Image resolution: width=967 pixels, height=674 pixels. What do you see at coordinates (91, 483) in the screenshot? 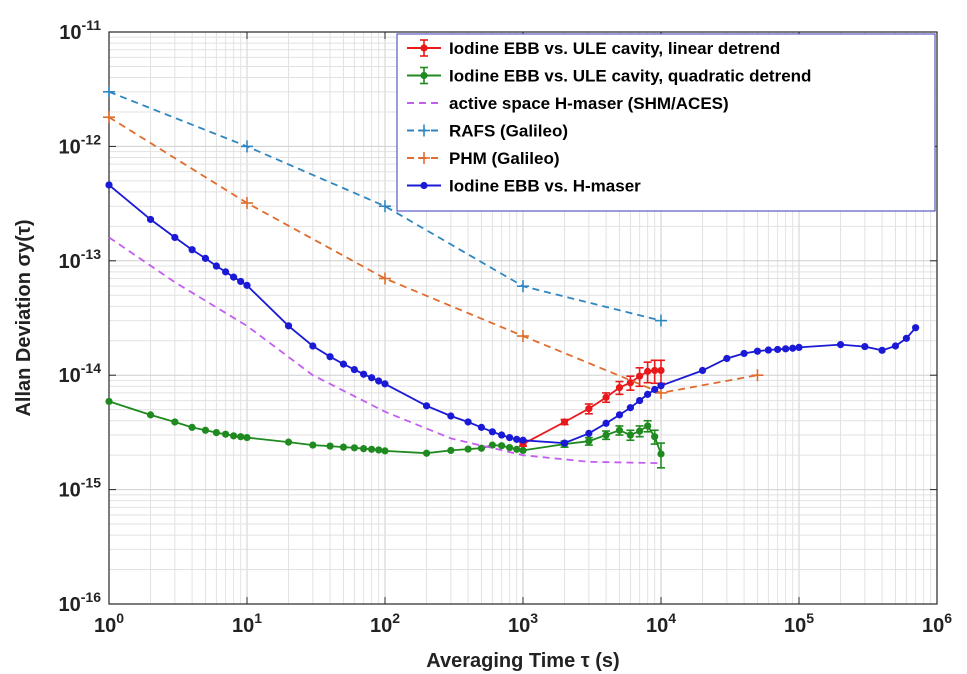
I see `y-tick-exponent: -15` at bounding box center [91, 483].